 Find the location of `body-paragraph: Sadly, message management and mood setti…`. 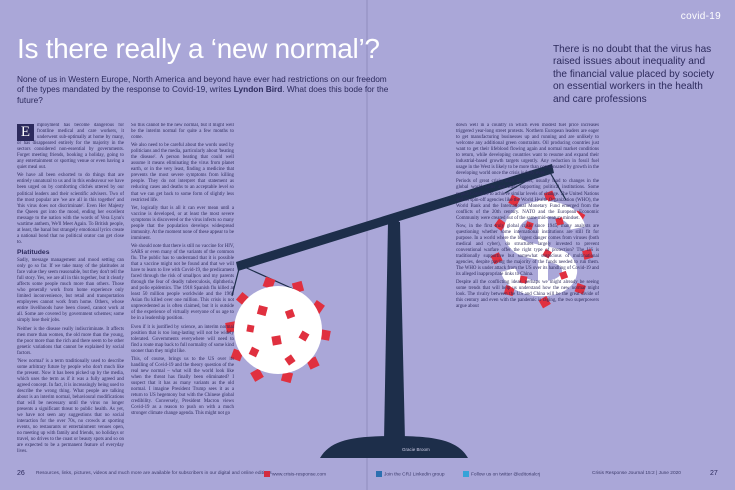

body-paragraph: Sadly, message management and mood setti… is located at coordinates (70, 290).